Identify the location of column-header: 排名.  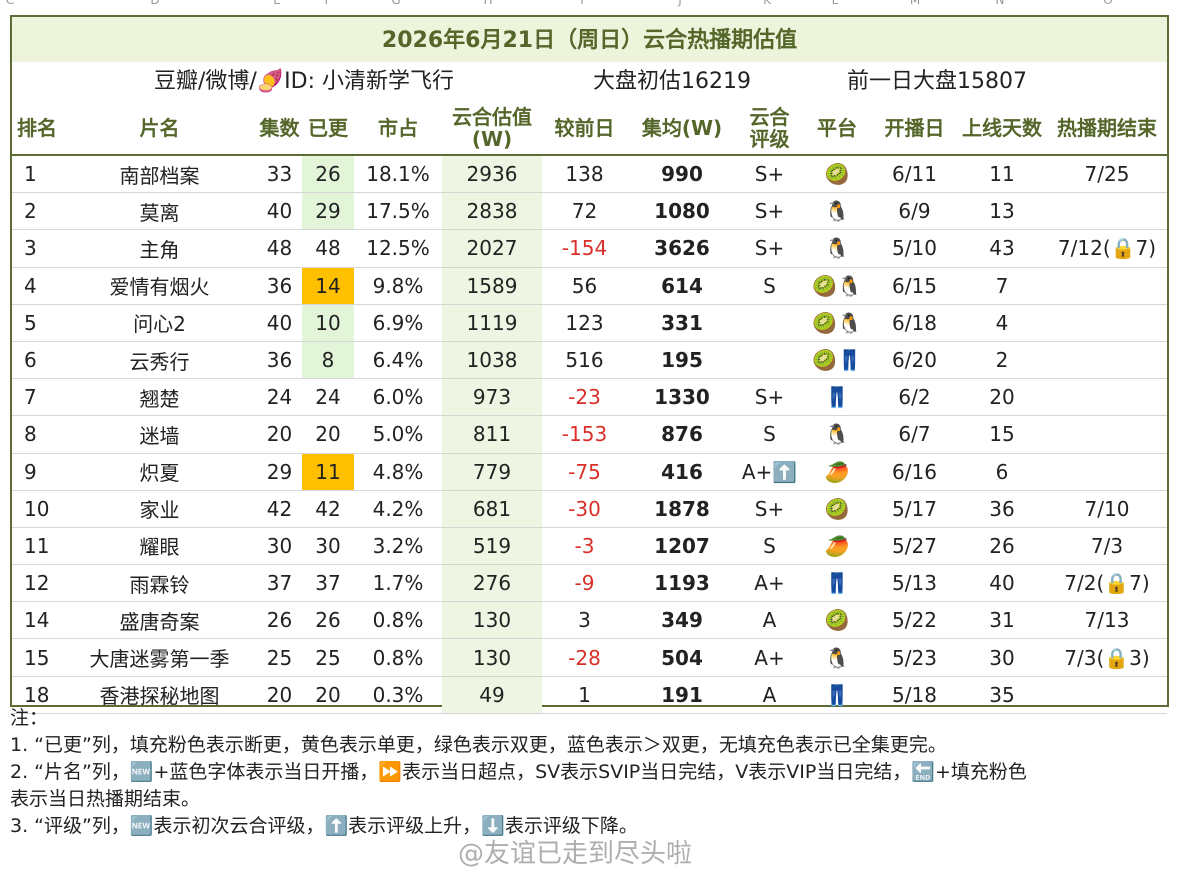
(37, 129).